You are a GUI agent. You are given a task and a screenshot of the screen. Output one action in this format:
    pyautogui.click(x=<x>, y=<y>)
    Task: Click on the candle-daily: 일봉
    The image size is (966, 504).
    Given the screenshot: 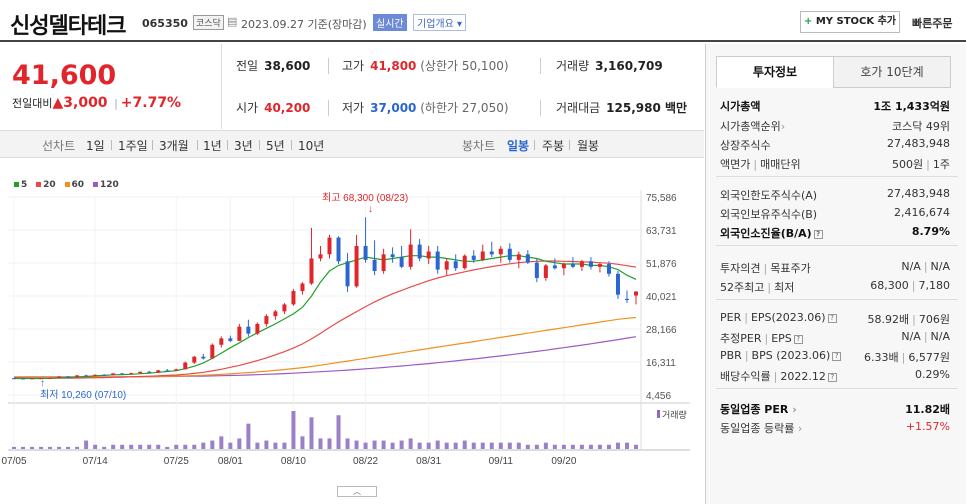 What is the action you would take?
    pyautogui.click(x=518, y=146)
    